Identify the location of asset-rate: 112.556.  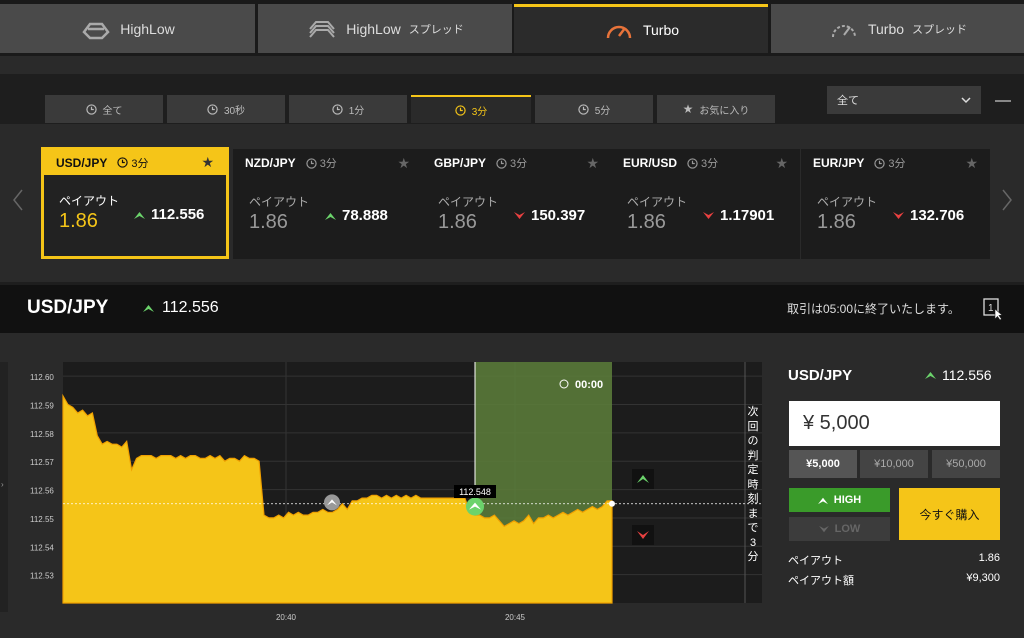
(169, 214).